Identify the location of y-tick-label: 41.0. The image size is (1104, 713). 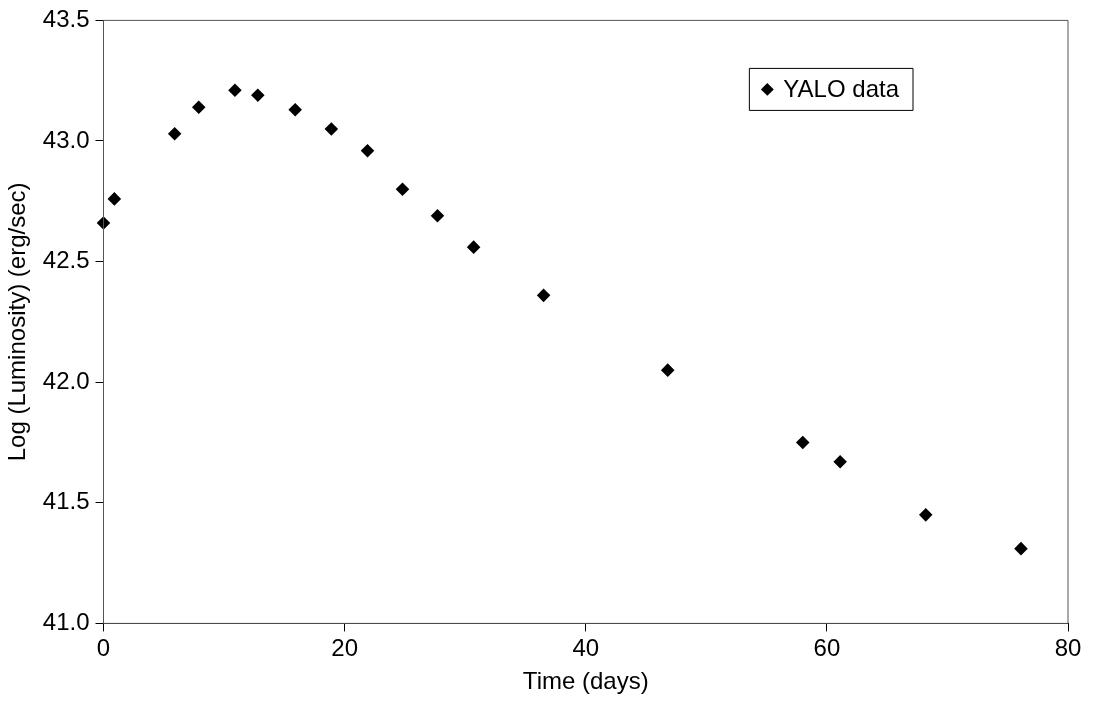
(66, 622).